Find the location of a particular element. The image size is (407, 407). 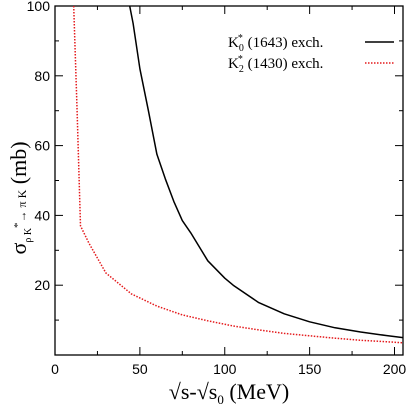

y-tick-label: 80 is located at coordinates (42, 76).